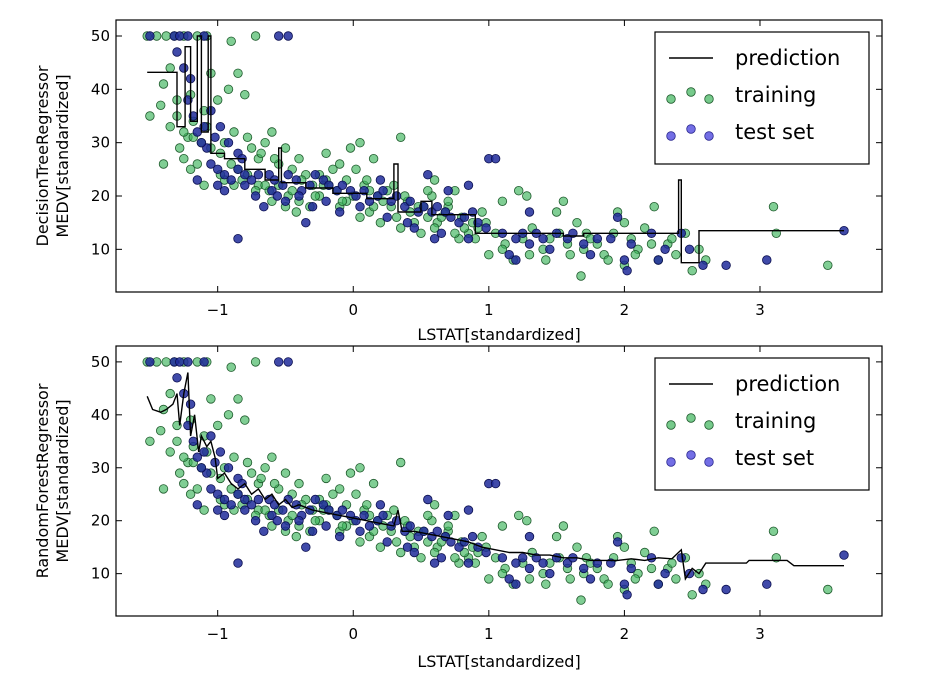  I want to click on y-tick-label: 40, so click(100, 415).